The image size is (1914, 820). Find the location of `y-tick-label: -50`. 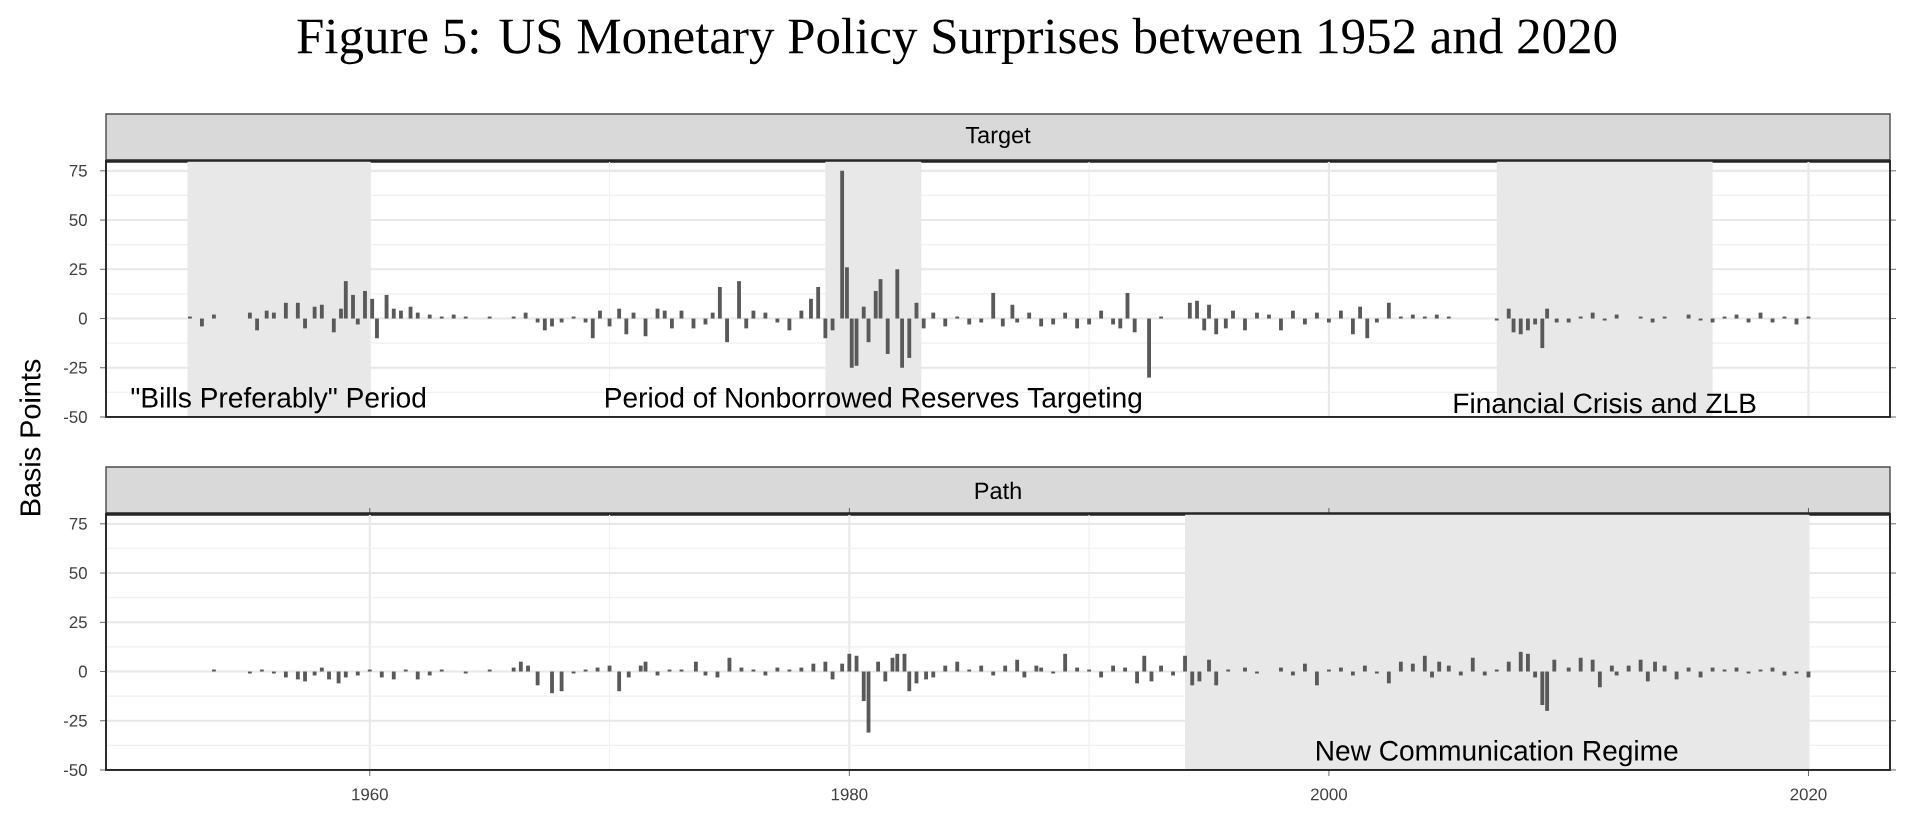

y-tick-label: -50 is located at coordinates (75, 770).